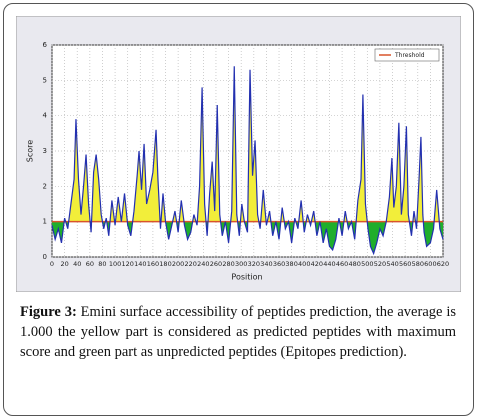 Image resolution: width=477 pixels, height=420 pixels. I want to click on x-tick-label: 500, so click(367, 264).